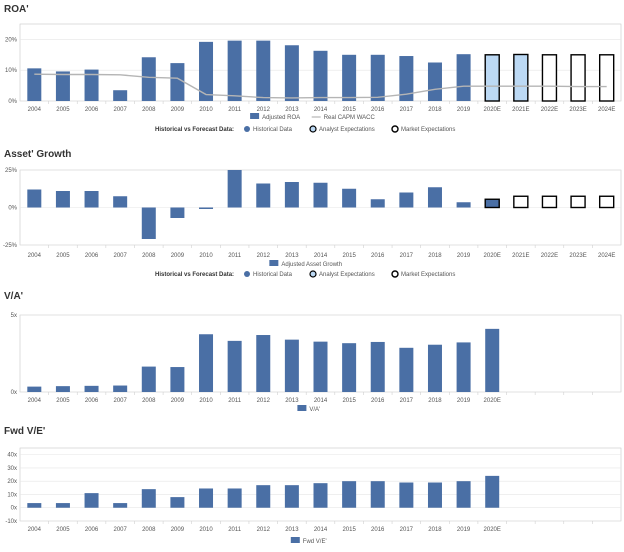  Describe the element at coordinates (549, 202) in the screenshot. I see `bar-2022E` at that location.